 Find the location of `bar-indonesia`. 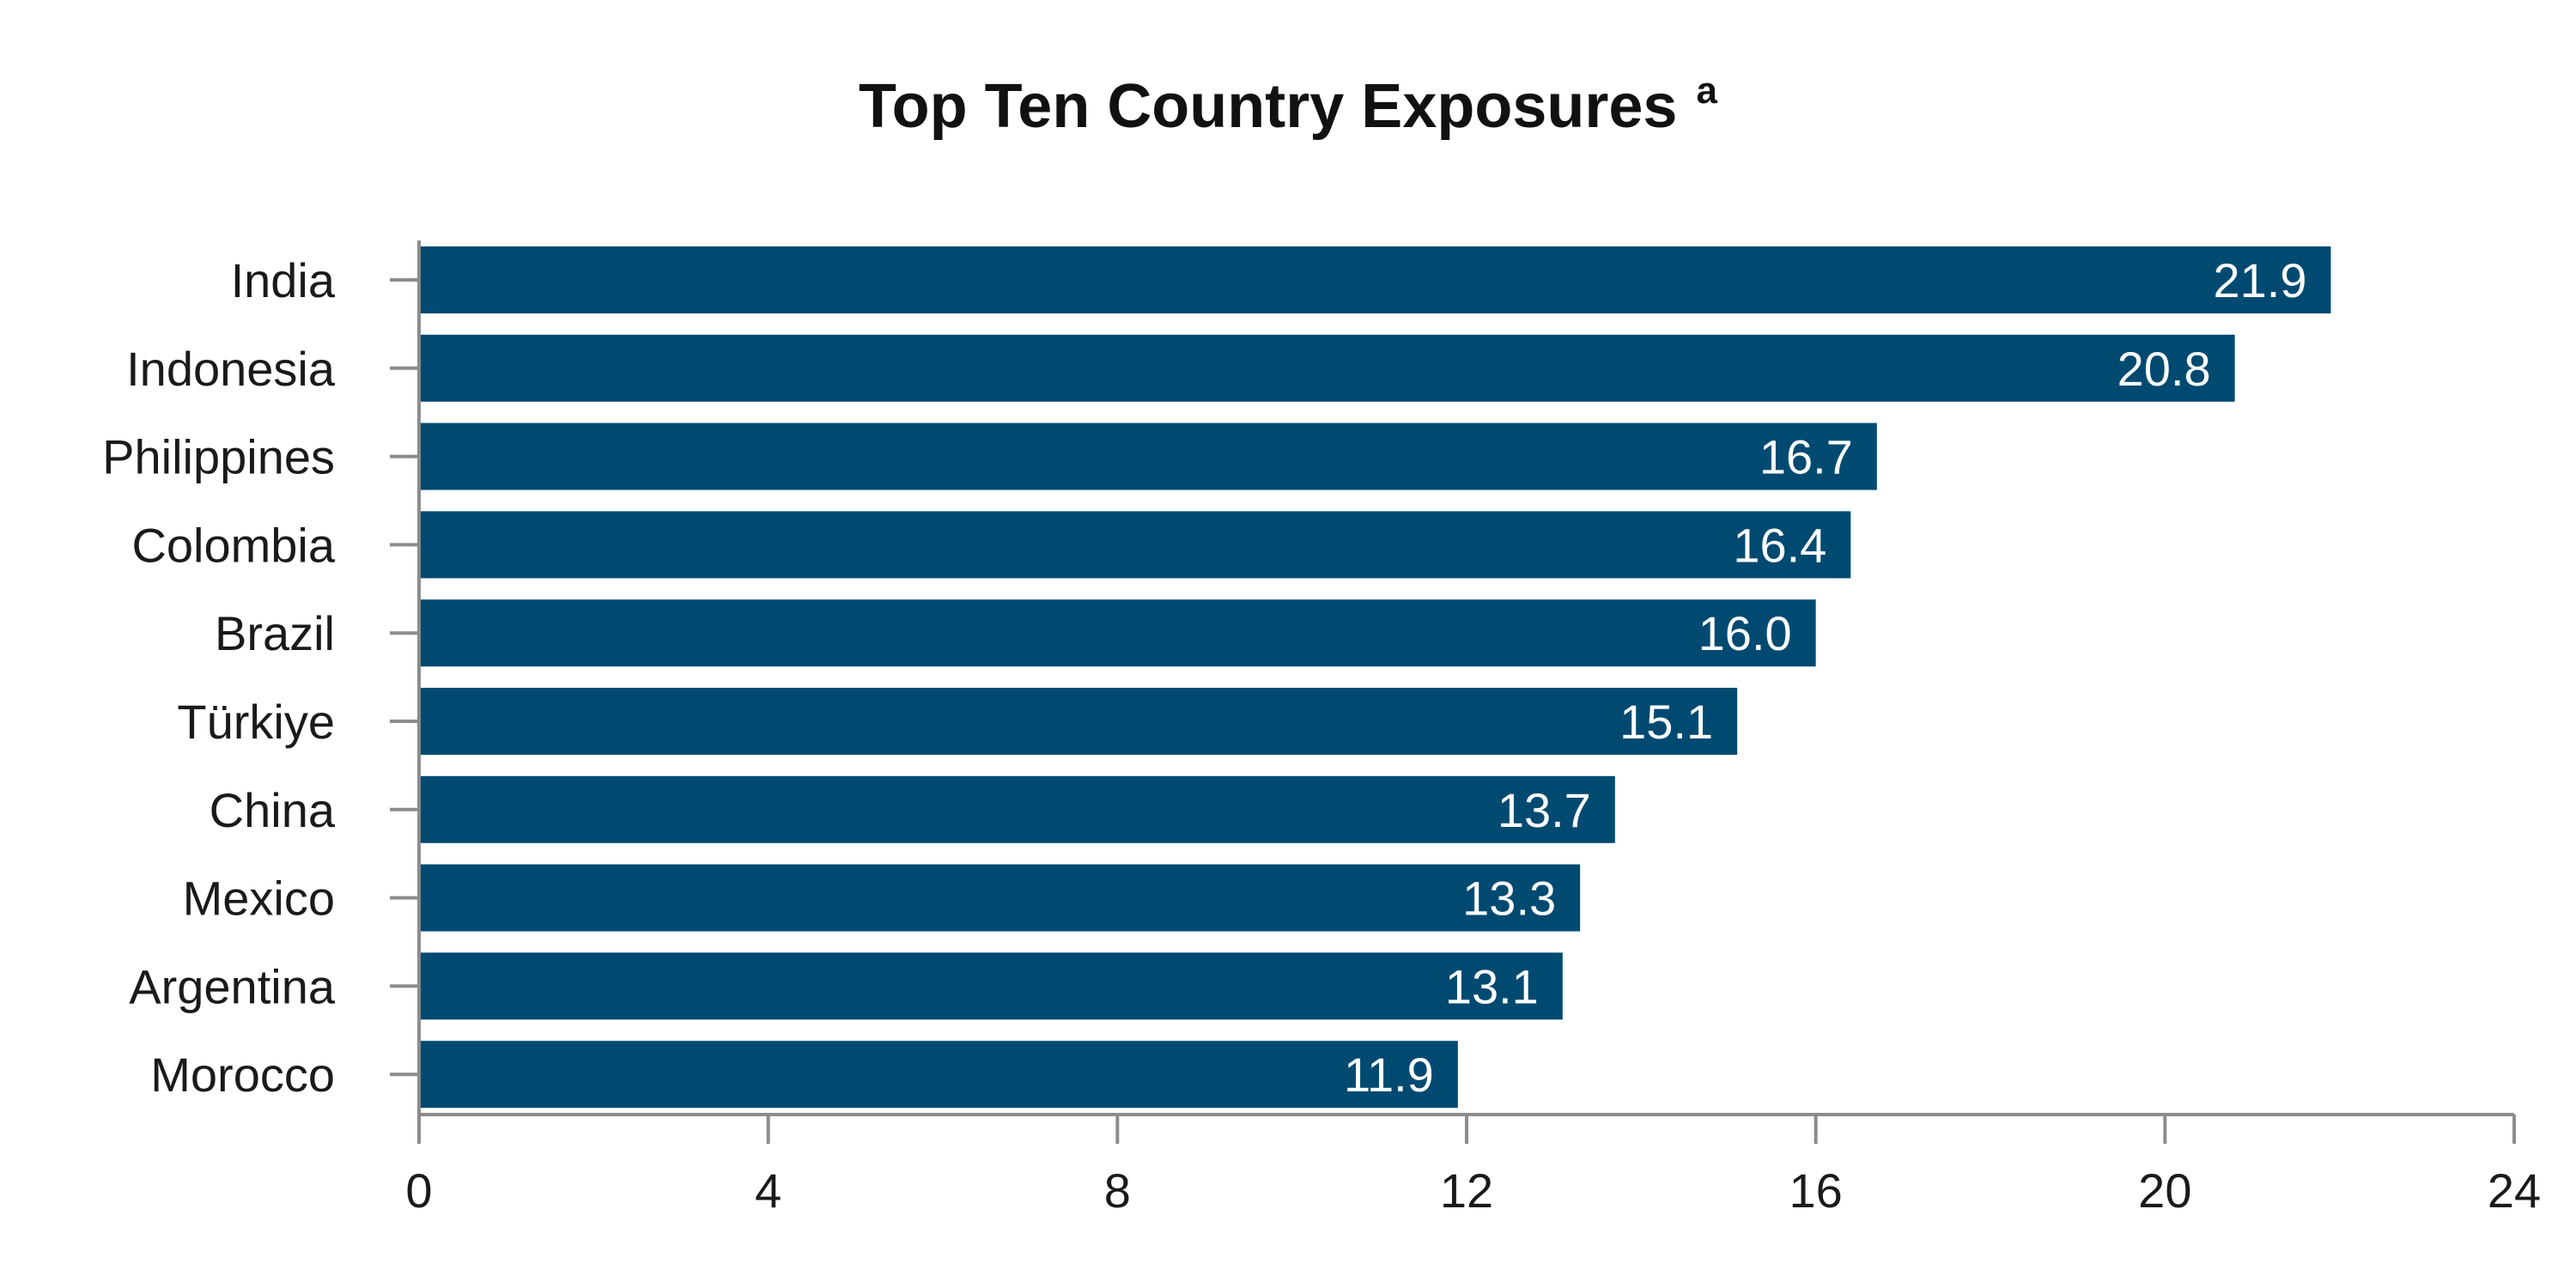

bar-indonesia is located at coordinates (1327, 368).